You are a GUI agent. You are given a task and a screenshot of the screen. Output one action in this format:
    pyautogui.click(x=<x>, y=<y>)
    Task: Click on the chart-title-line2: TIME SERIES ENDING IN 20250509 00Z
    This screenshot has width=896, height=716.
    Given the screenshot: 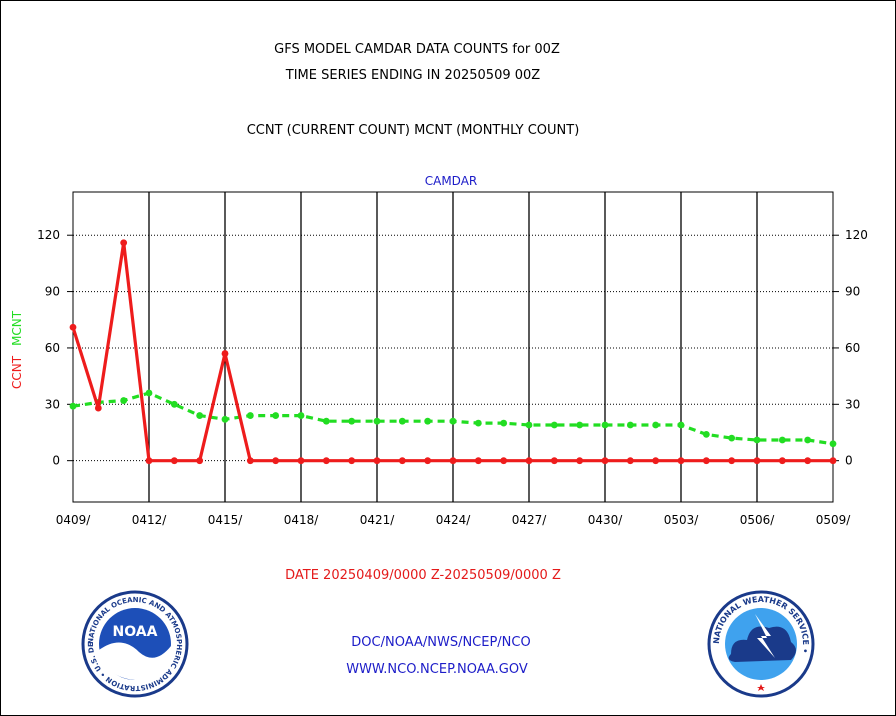 What is the action you would take?
    pyautogui.click(x=413, y=75)
    